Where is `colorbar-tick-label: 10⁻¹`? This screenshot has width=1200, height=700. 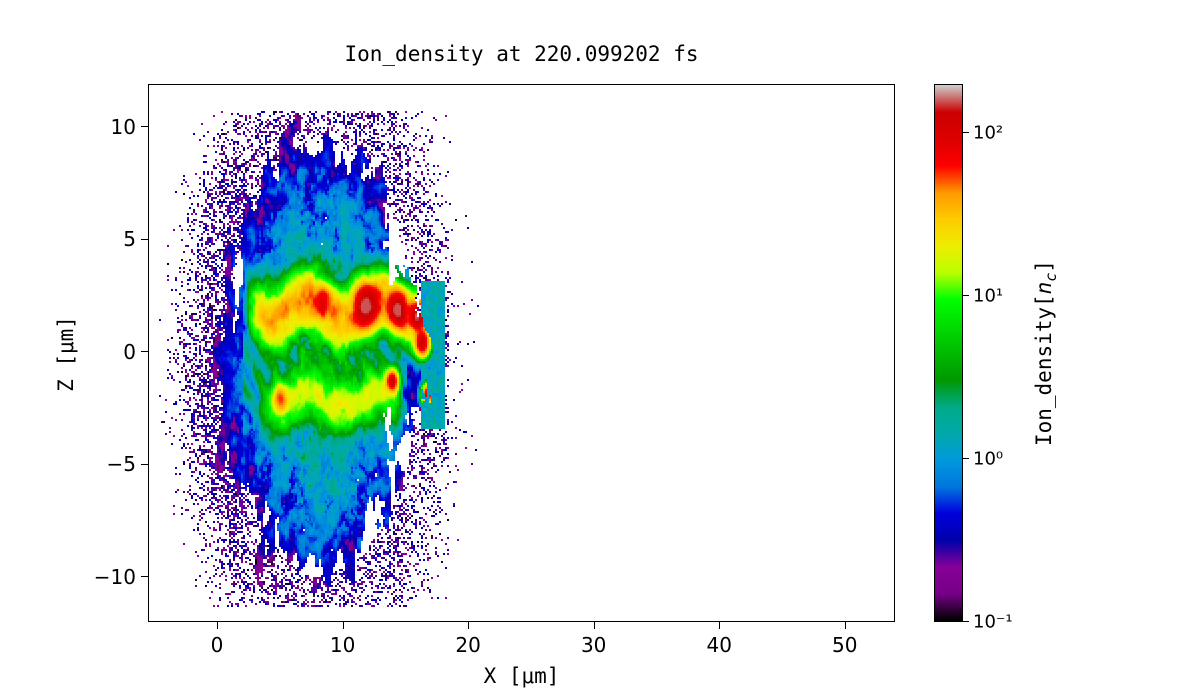
colorbar-tick-label: 10⁻¹ is located at coordinates (993, 622).